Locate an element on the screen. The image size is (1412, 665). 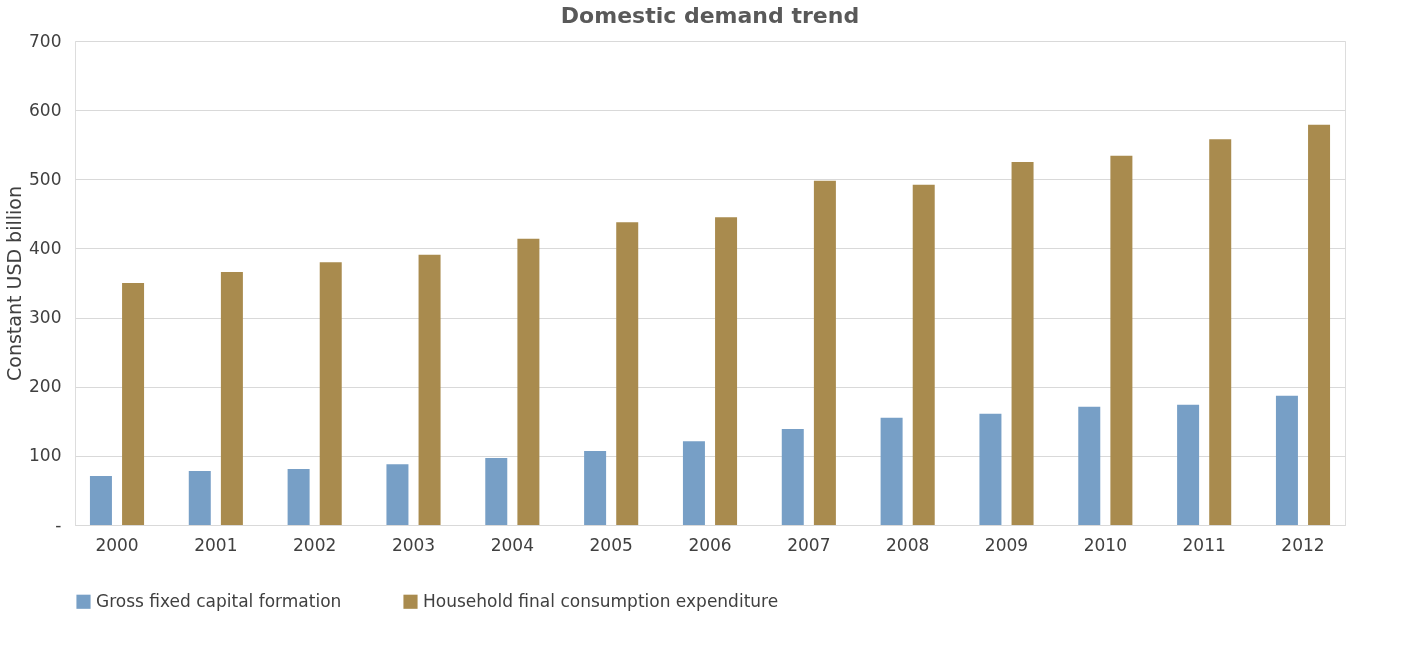
y-tick-label: 500 is located at coordinates (45, 178).